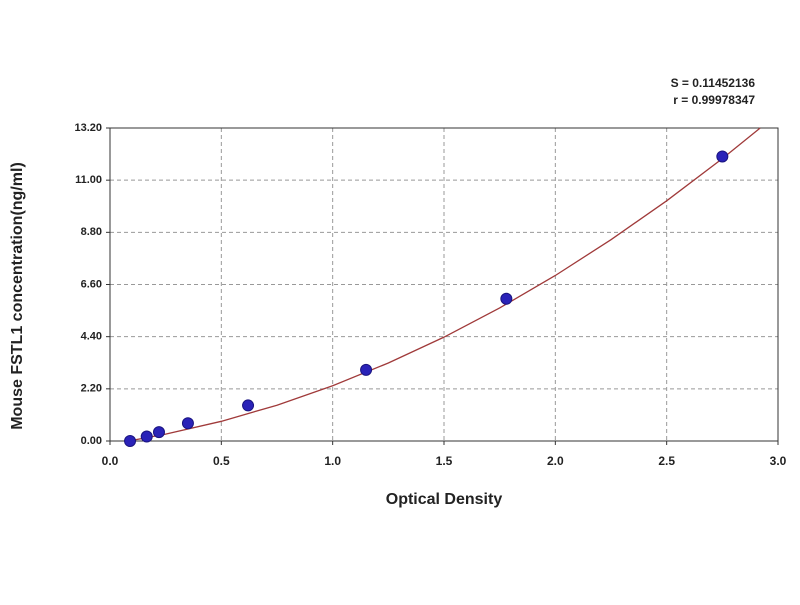 The width and height of the screenshot is (800, 605). What do you see at coordinates (91, 337) in the screenshot?
I see `y-tick-label: 4.40` at bounding box center [91, 337].